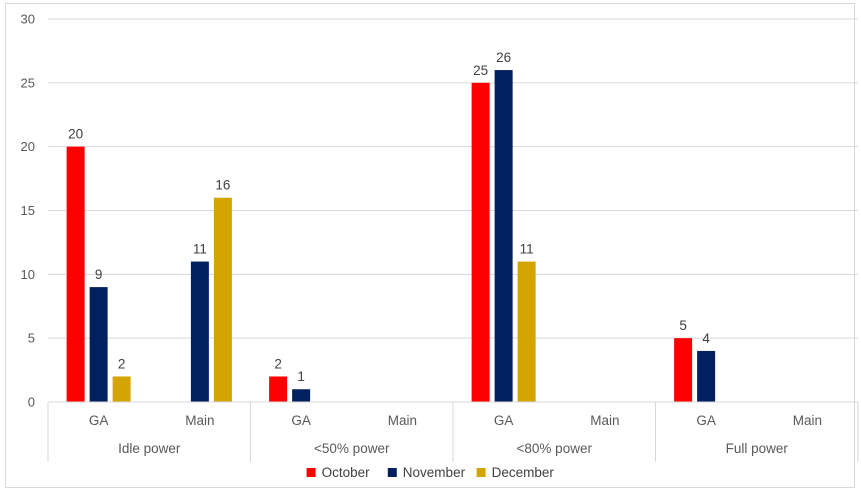 The image size is (861, 491). Describe the element at coordinates (222, 185) in the screenshot. I see `data-label: 16` at that location.